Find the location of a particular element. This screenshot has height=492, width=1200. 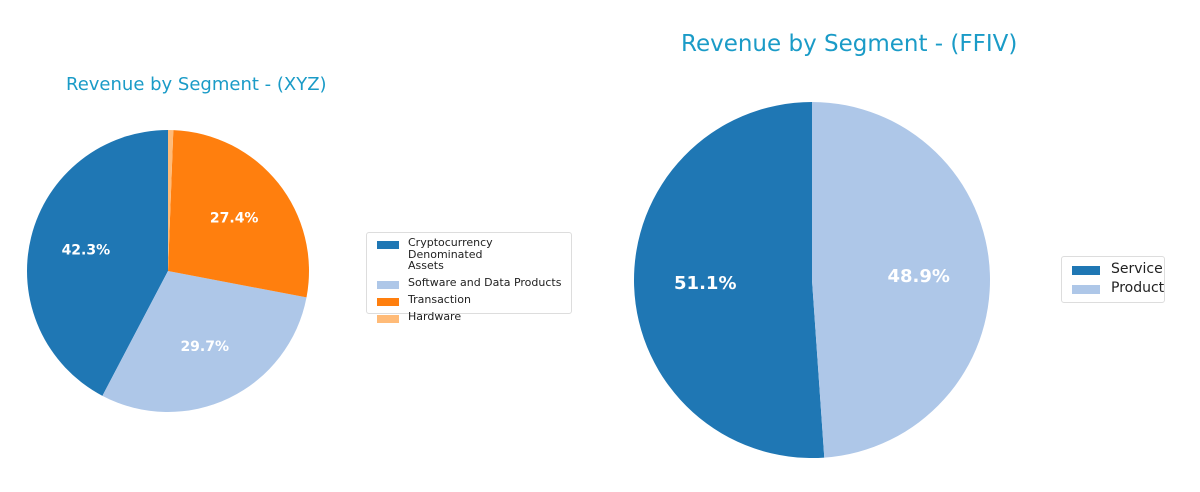

legend-label: Hardware is located at coordinates (435, 316).